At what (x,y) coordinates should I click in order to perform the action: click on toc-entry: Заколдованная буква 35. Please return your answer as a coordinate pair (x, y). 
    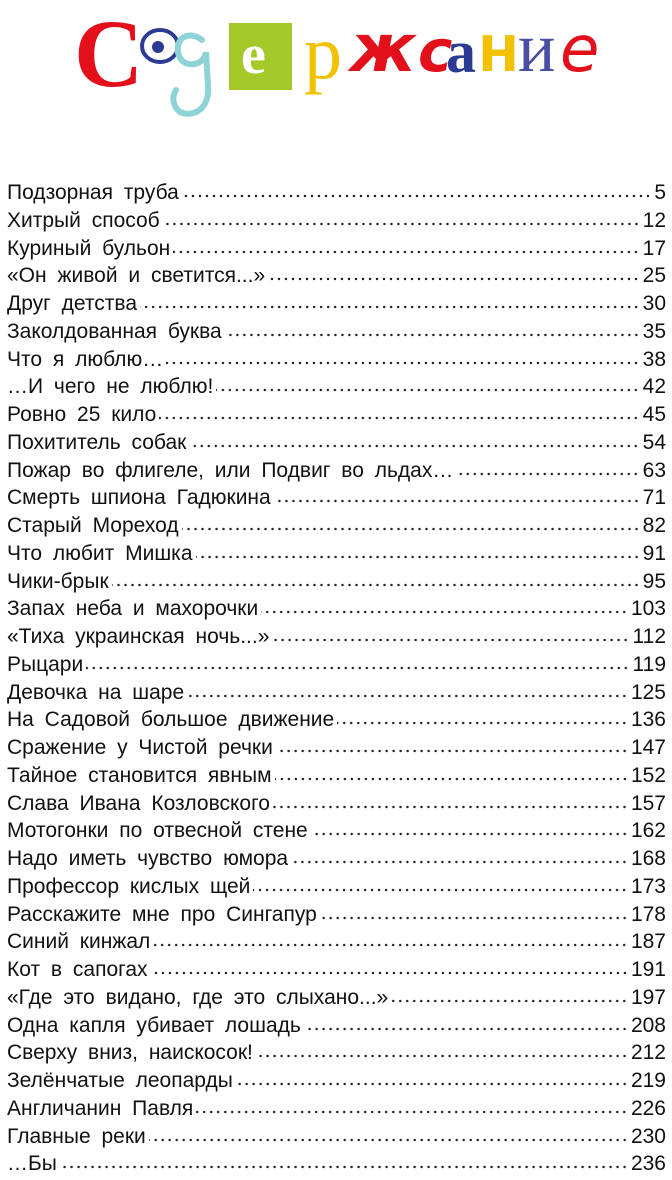
    Looking at the image, I should click on (336, 334).